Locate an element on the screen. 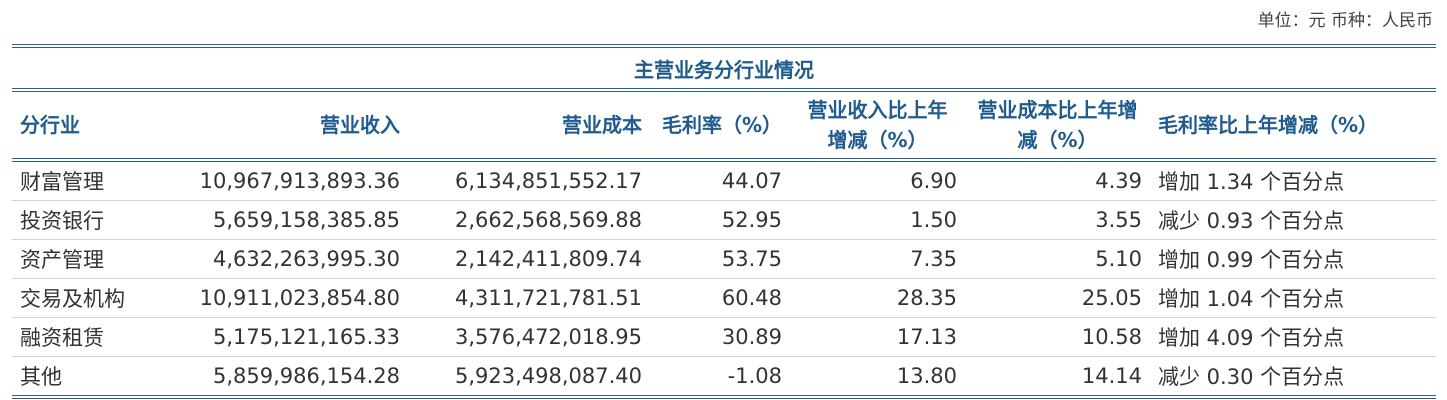  header-revenue-change: 营业收入比上年增减（%） is located at coordinates (877, 126).